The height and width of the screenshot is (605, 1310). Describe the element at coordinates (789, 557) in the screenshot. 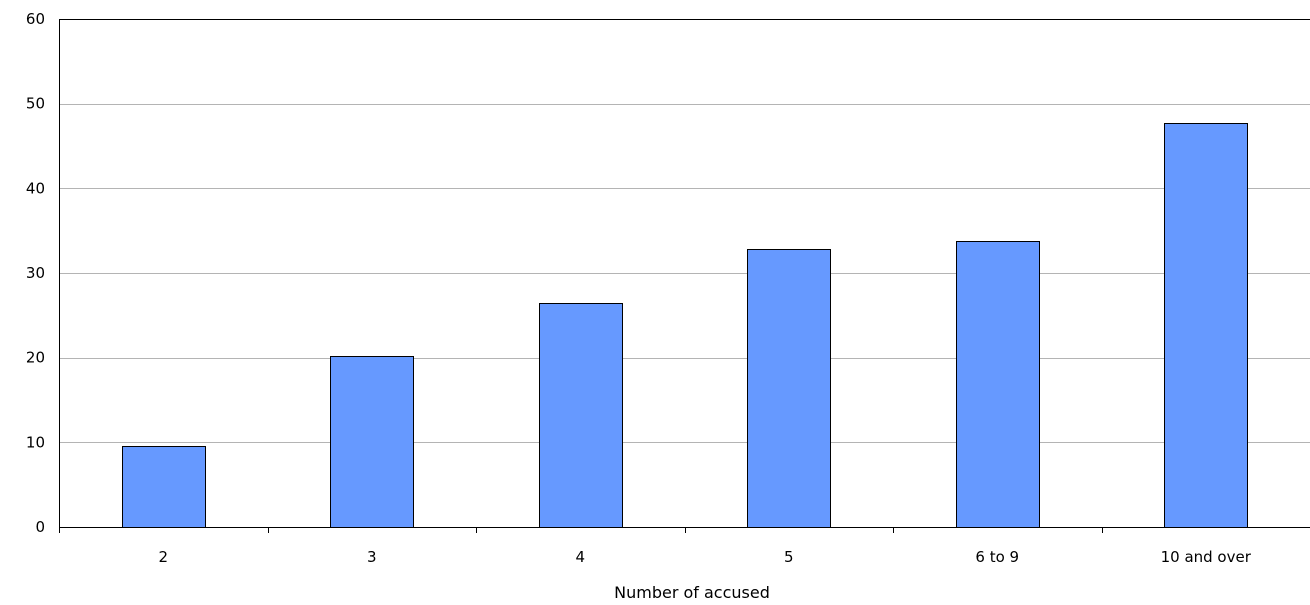

I see `x-tick-label: 5` at that location.